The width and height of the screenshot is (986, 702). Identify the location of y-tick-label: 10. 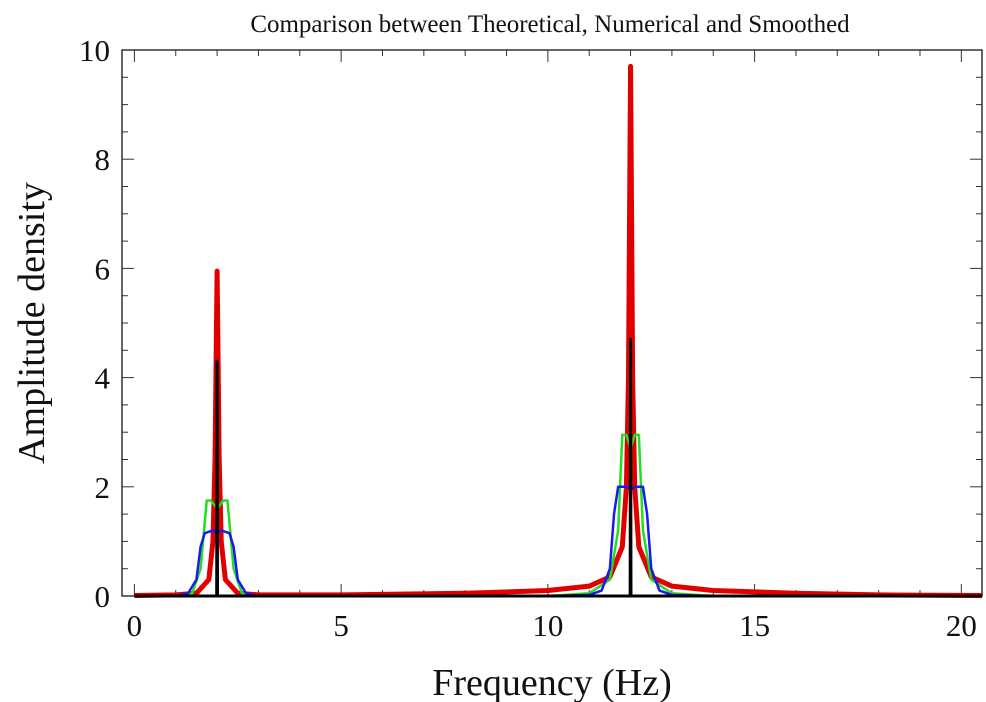
(94, 50).